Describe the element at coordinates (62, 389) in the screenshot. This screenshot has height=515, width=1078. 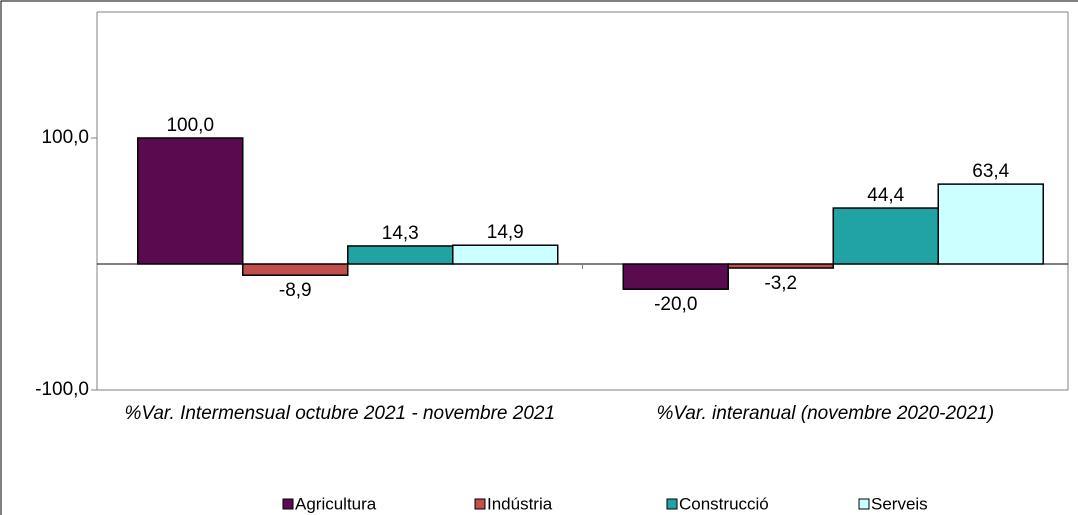
I see `y-tick-label: -100,0` at that location.